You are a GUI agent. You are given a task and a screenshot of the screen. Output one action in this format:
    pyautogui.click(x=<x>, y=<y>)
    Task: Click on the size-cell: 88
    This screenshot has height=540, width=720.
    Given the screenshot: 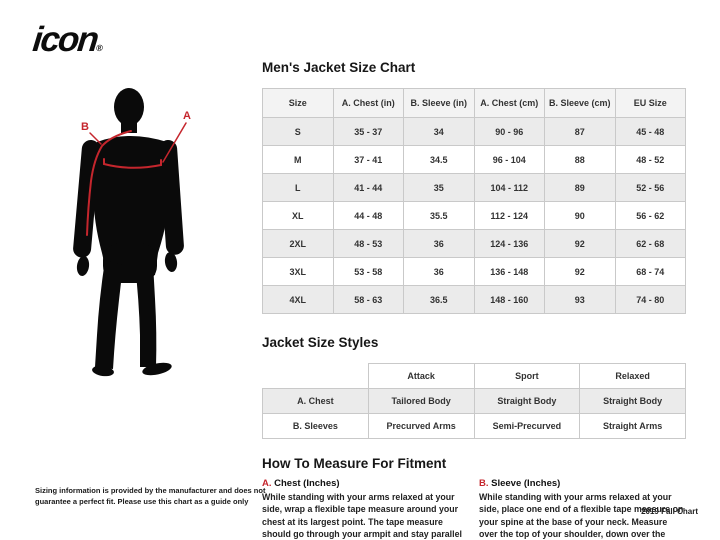 What is the action you would take?
    pyautogui.click(x=580, y=159)
    